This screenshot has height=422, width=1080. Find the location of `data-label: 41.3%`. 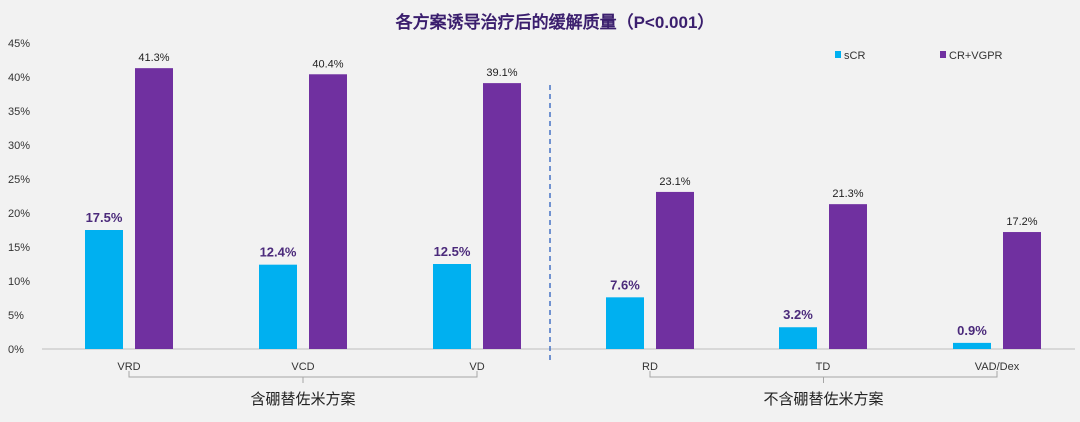

data-label: 41.3% is located at coordinates (153, 58).